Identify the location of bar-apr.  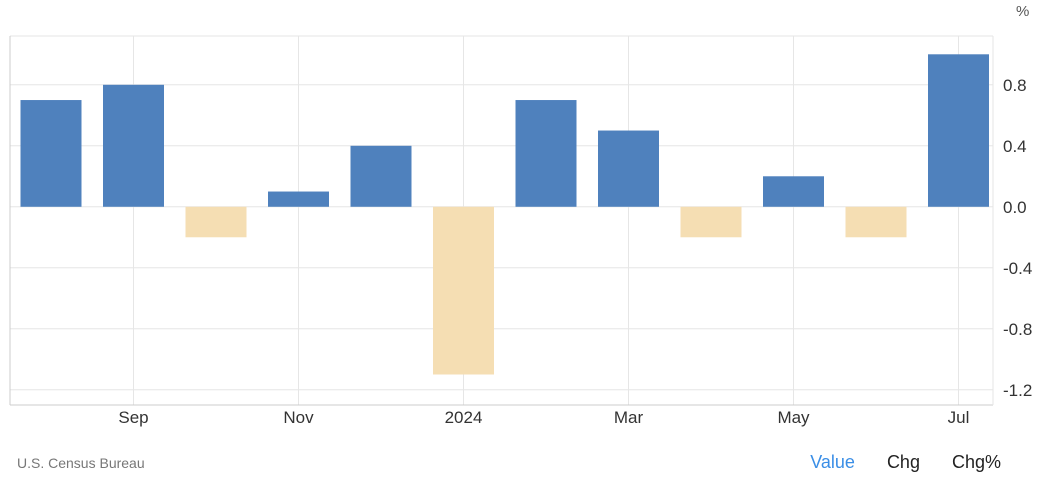
(711, 222).